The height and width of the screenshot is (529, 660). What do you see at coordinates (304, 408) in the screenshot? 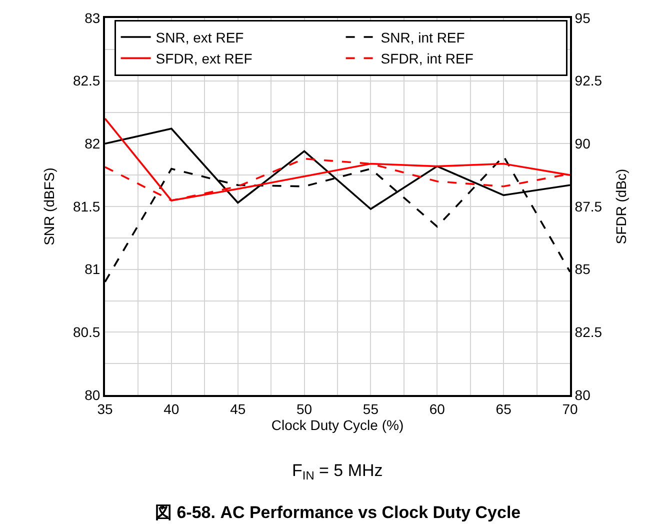
I see `x-tick-label: 50` at bounding box center [304, 408].